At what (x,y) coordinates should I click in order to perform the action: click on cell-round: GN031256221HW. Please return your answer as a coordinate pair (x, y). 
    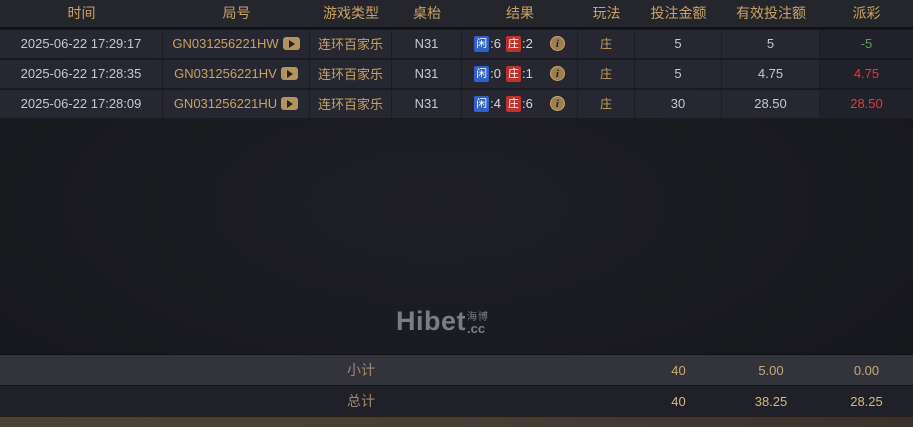
    Looking at the image, I should click on (236, 44).